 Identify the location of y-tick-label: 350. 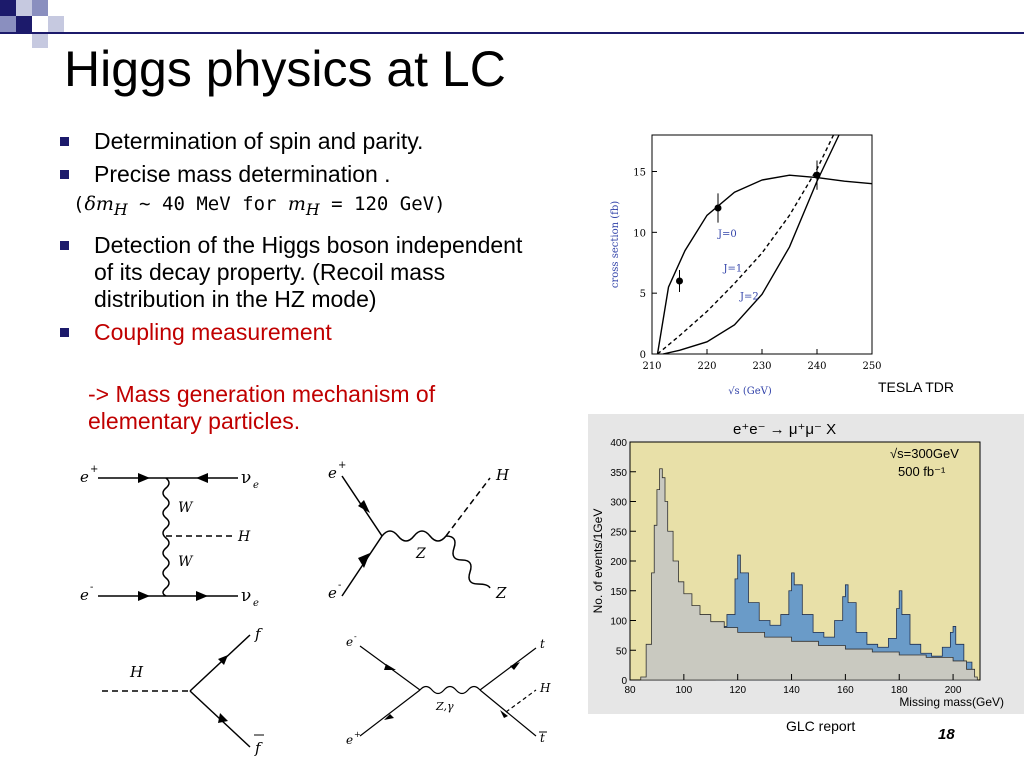
(618, 473).